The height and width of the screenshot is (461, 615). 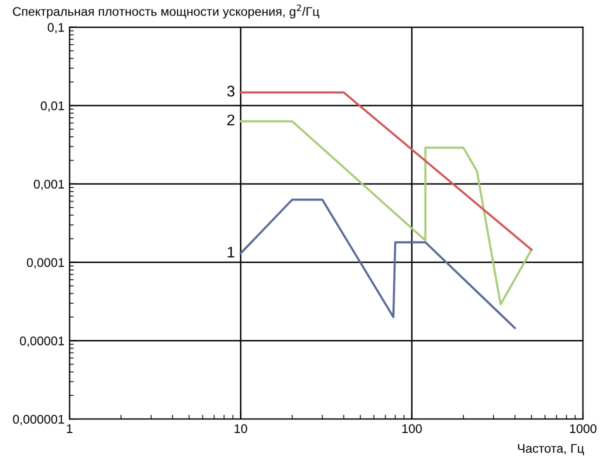 What do you see at coordinates (551, 450) in the screenshot?
I see `x-axis-title: Частота, Гц` at bounding box center [551, 450].